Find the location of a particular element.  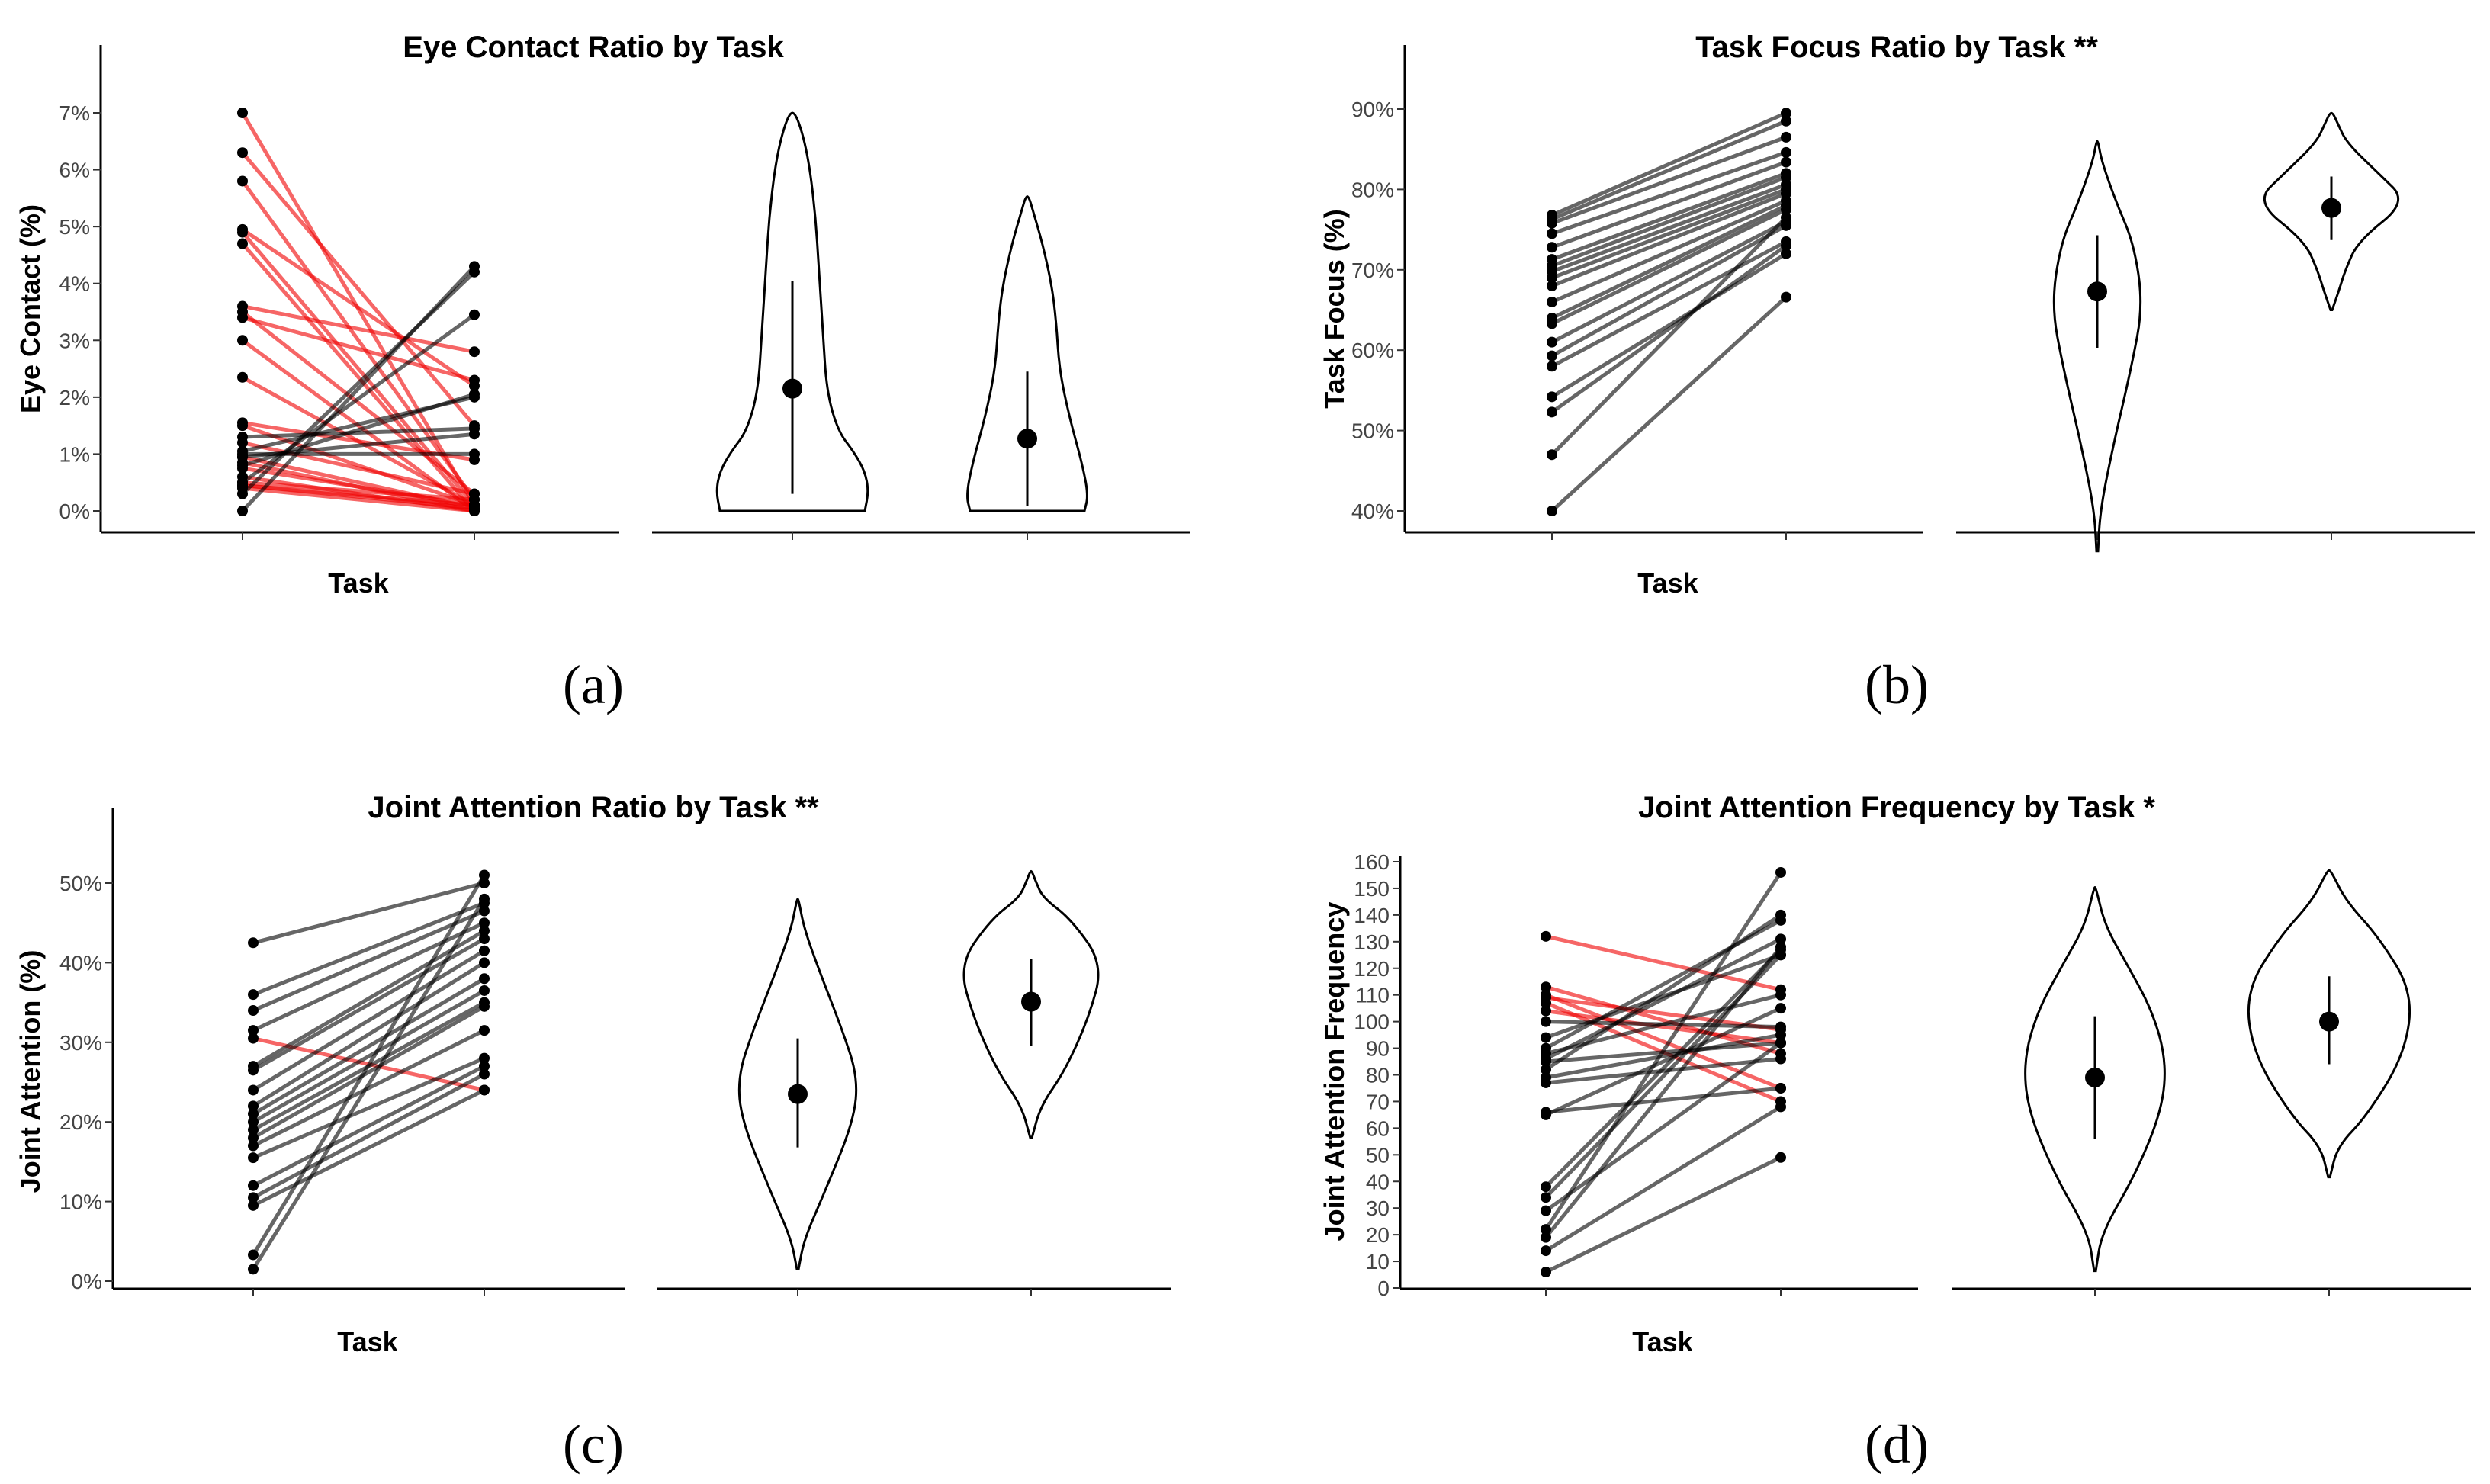

panel-c-xlabel: Task is located at coordinates (368, 1341).